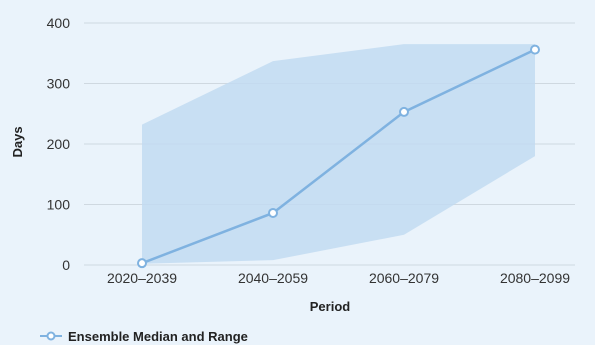 This screenshot has height=345, width=595. Describe the element at coordinates (535, 278) in the screenshot. I see `x-tick-label-3: 2080–2099` at that location.